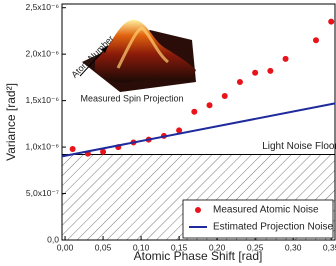 The height and width of the screenshot is (266, 336). What do you see at coordinates (143, 47) in the screenshot?
I see `inset-surface-ridge` at bounding box center [143, 47].